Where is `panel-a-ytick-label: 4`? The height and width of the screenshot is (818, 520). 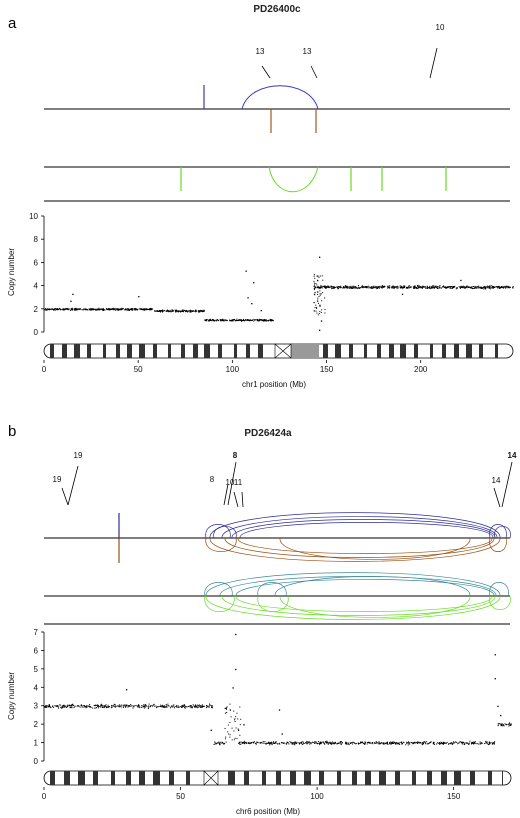
panel-a-ytick-label: 4 is located at coordinates (36, 286).